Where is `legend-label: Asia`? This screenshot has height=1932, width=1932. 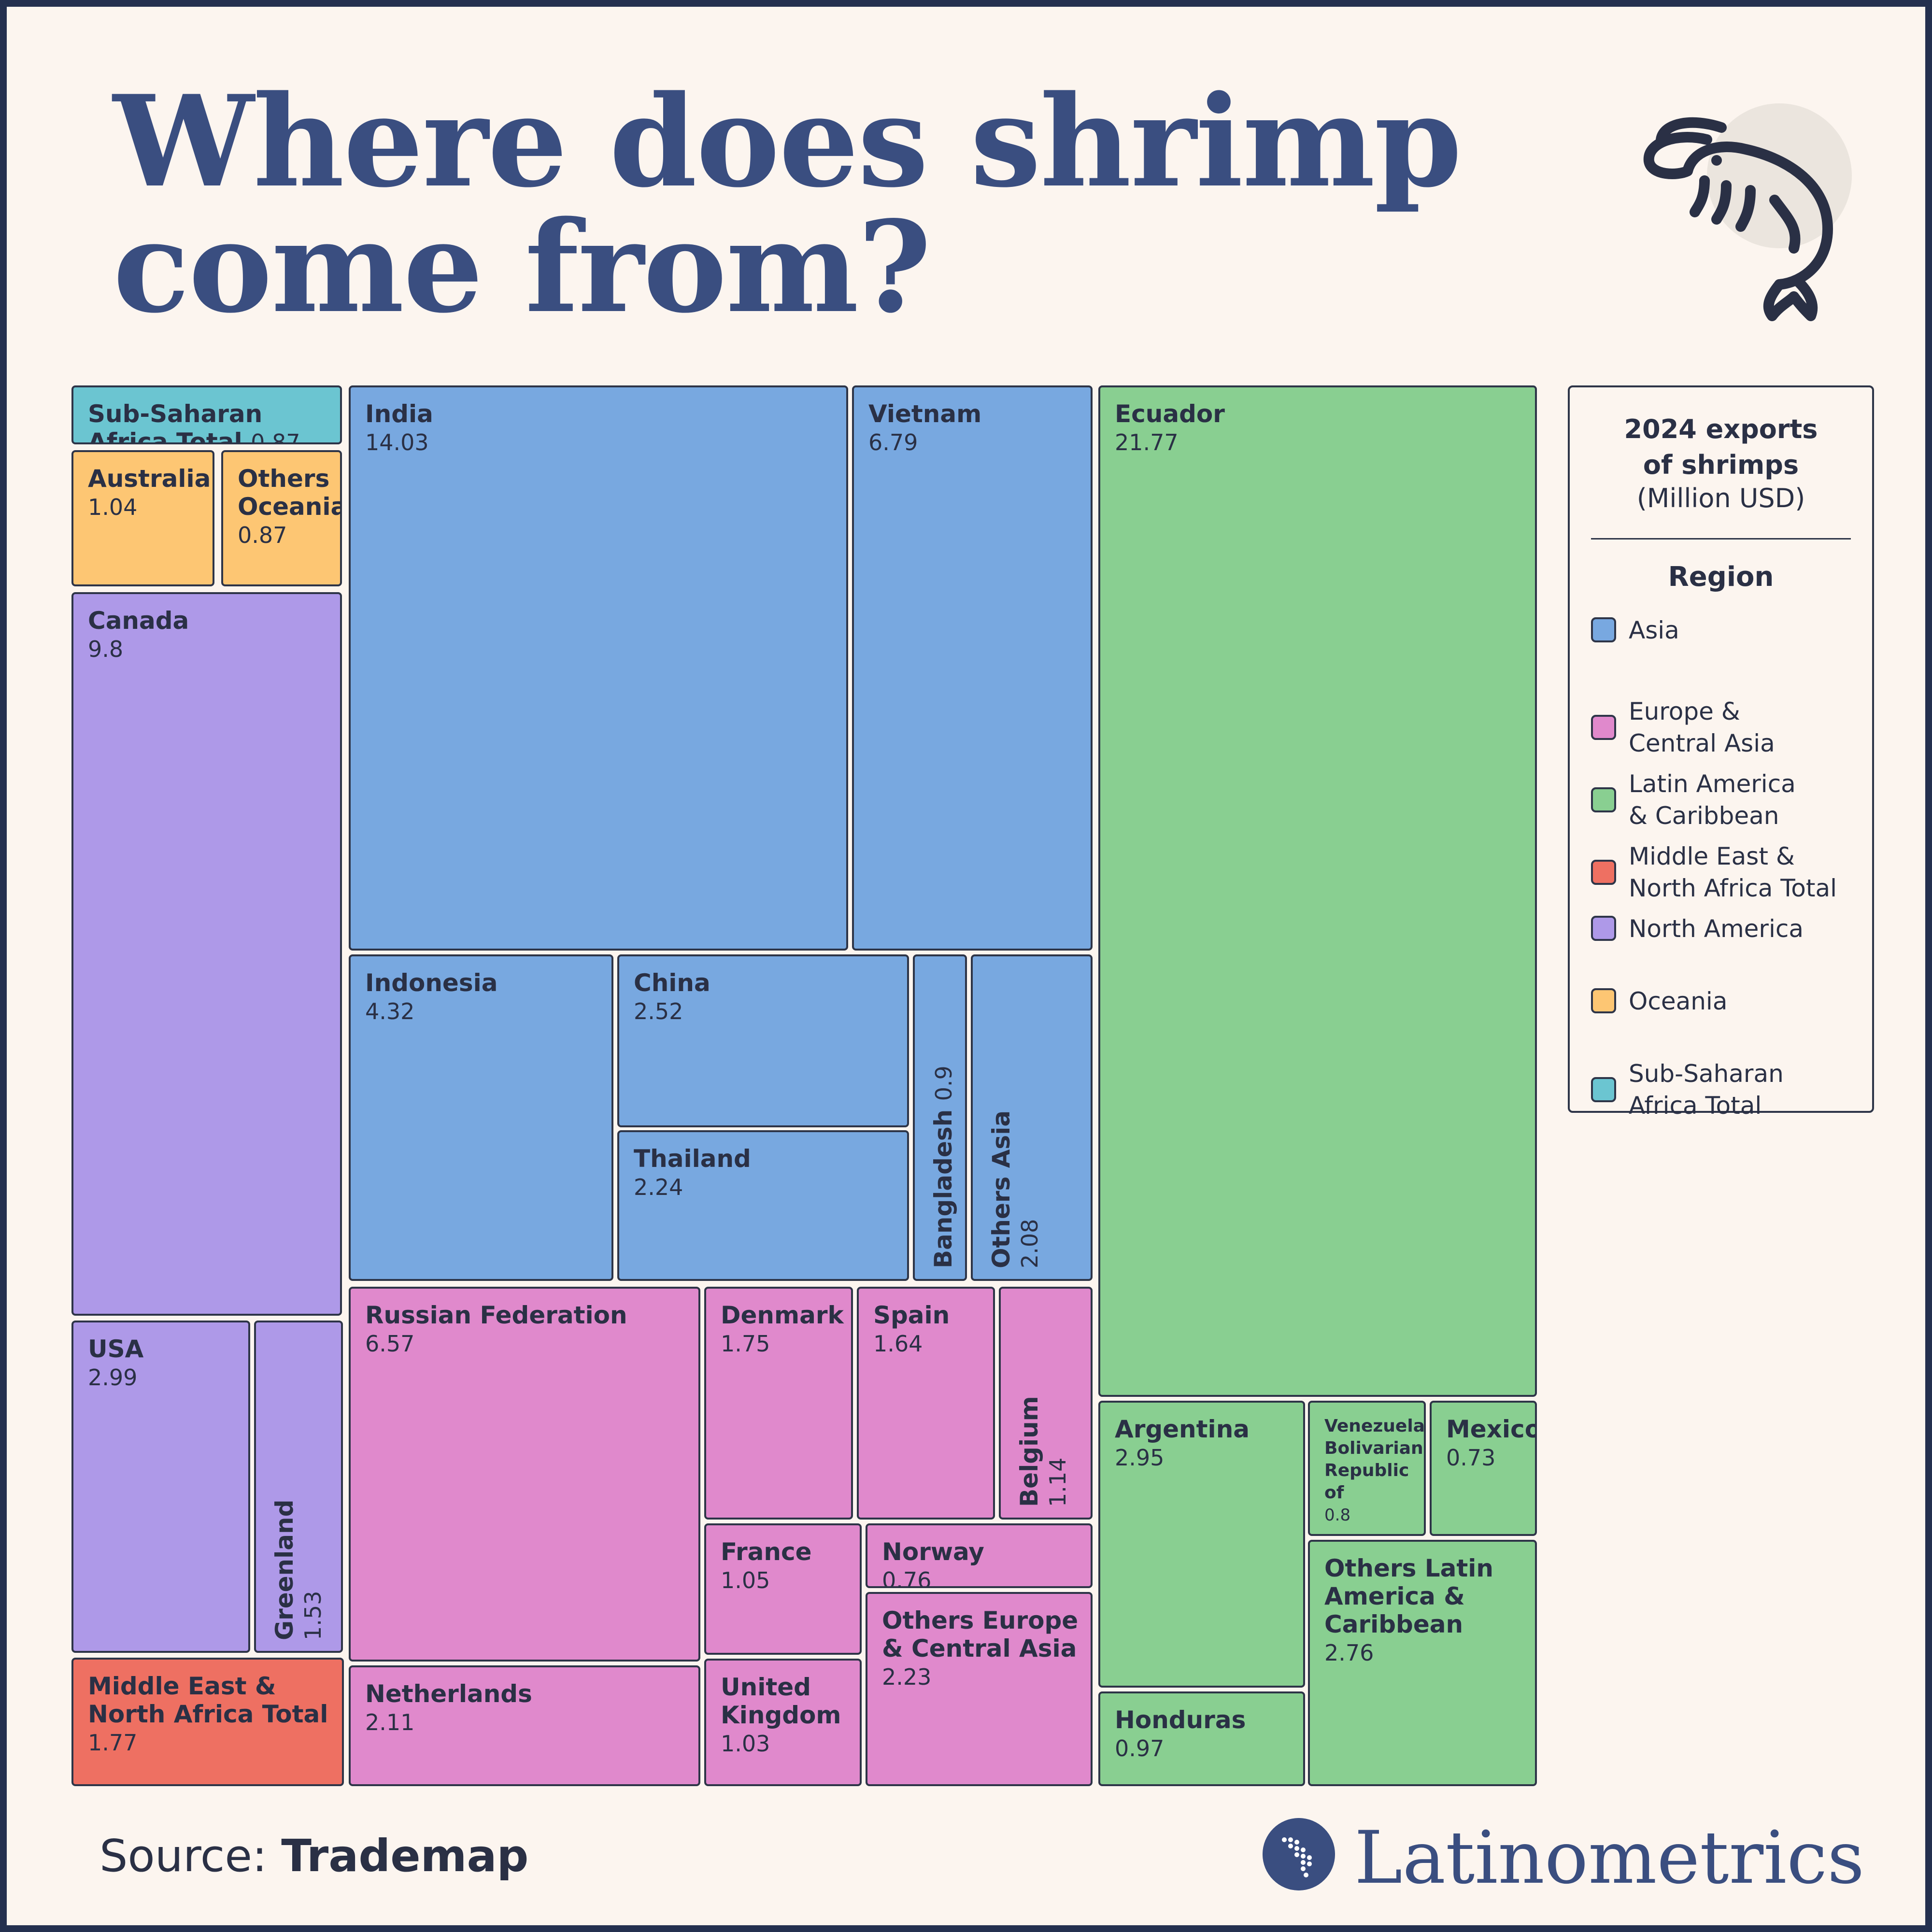 legend-label: Asia is located at coordinates (1654, 630).